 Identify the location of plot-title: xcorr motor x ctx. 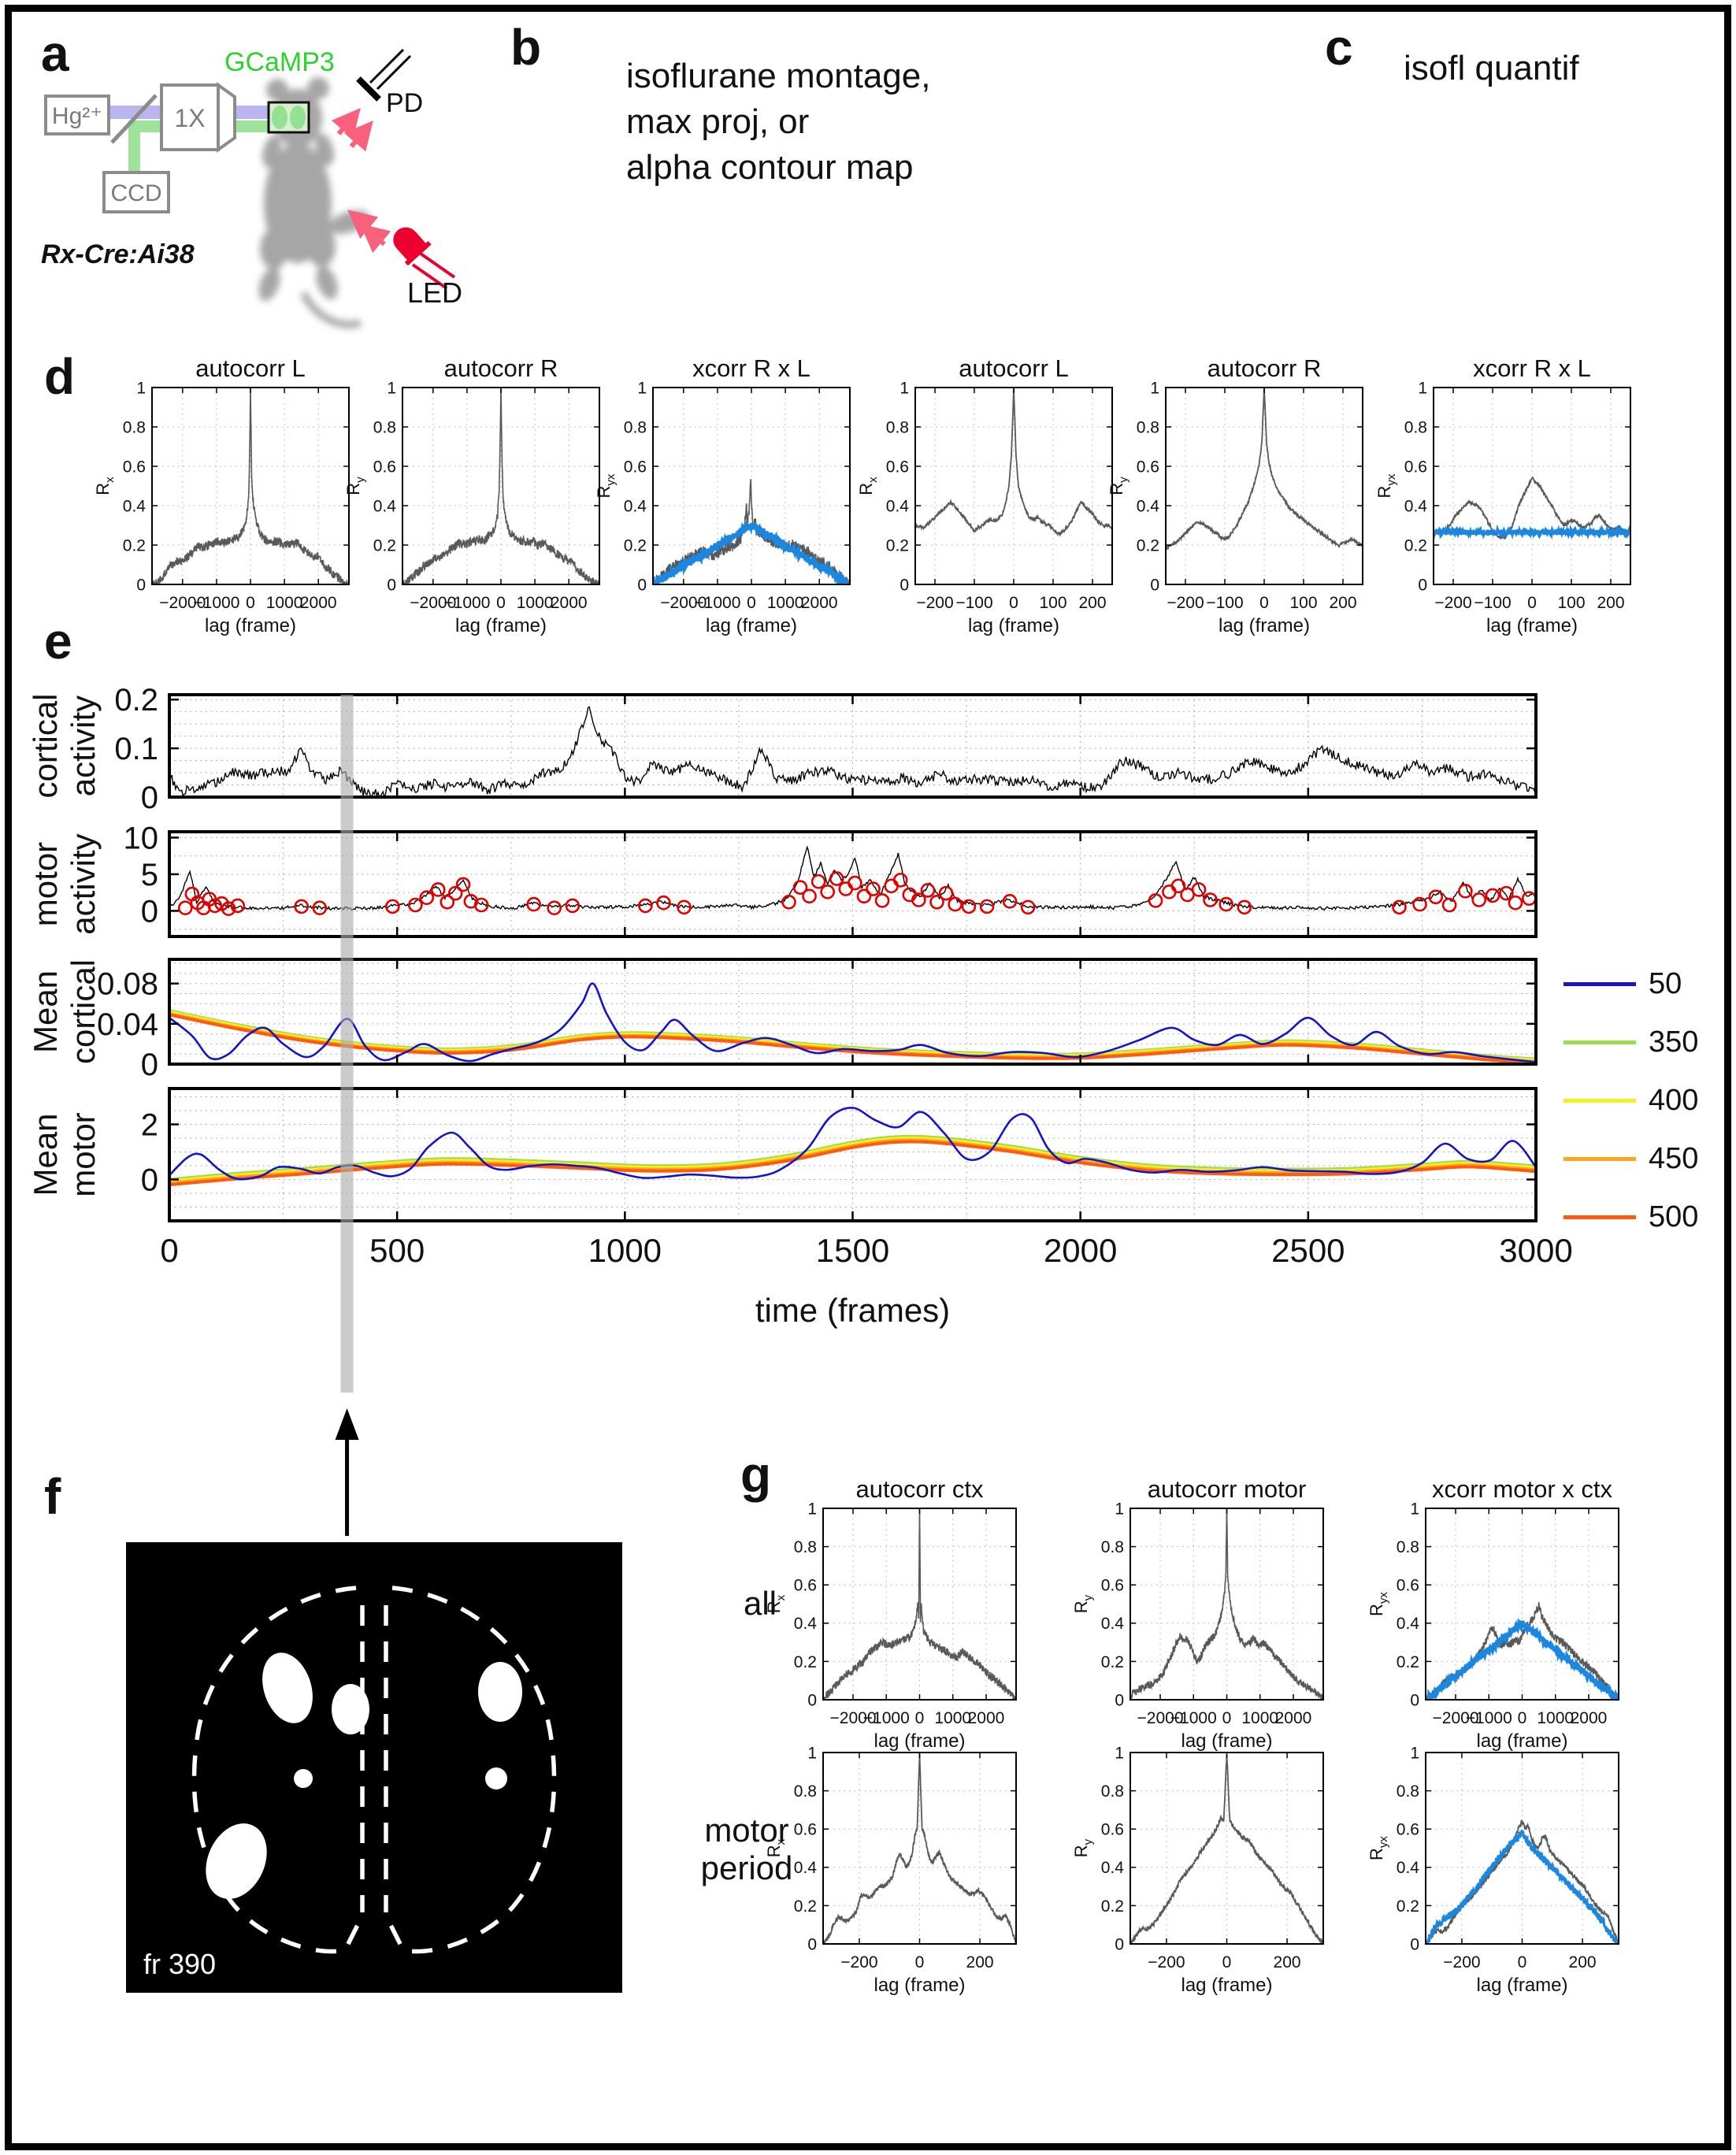
(1523, 1489).